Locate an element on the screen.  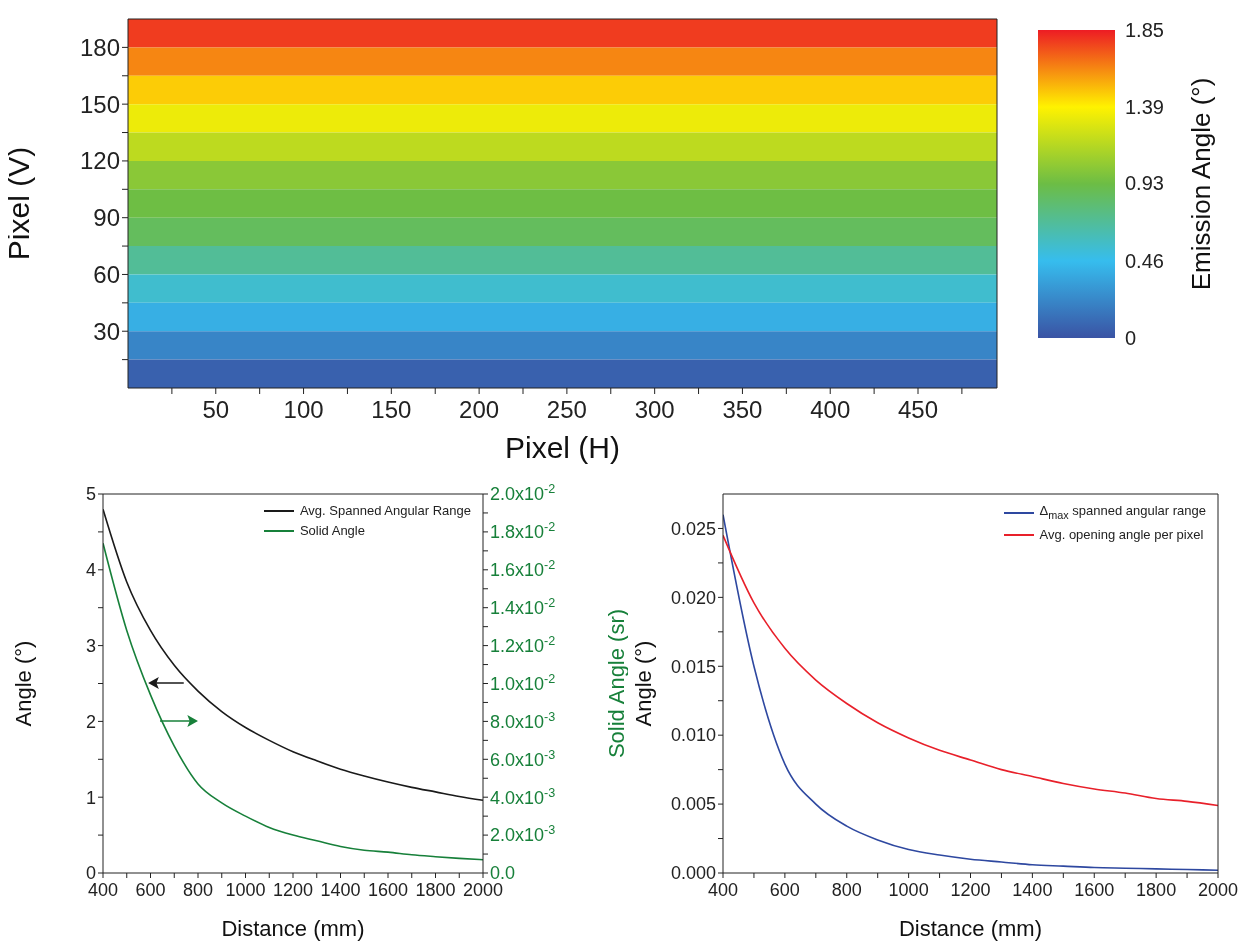
y-tick-label: 0.025 is located at coordinates (693, 528).